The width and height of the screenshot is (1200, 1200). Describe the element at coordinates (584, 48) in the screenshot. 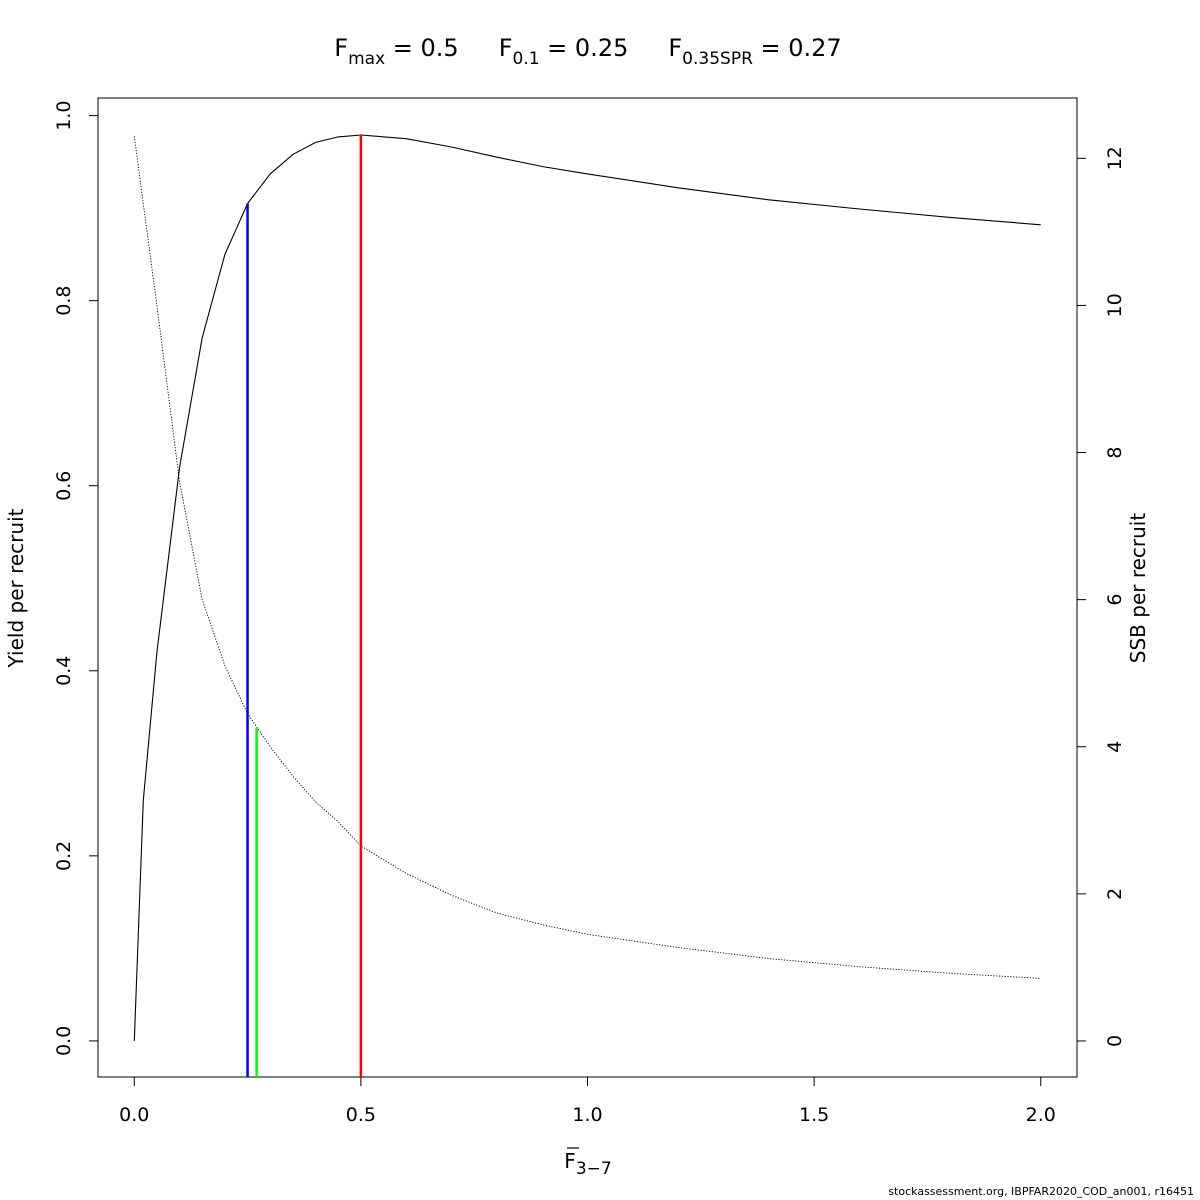

I see `title-value: = 0.25` at that location.